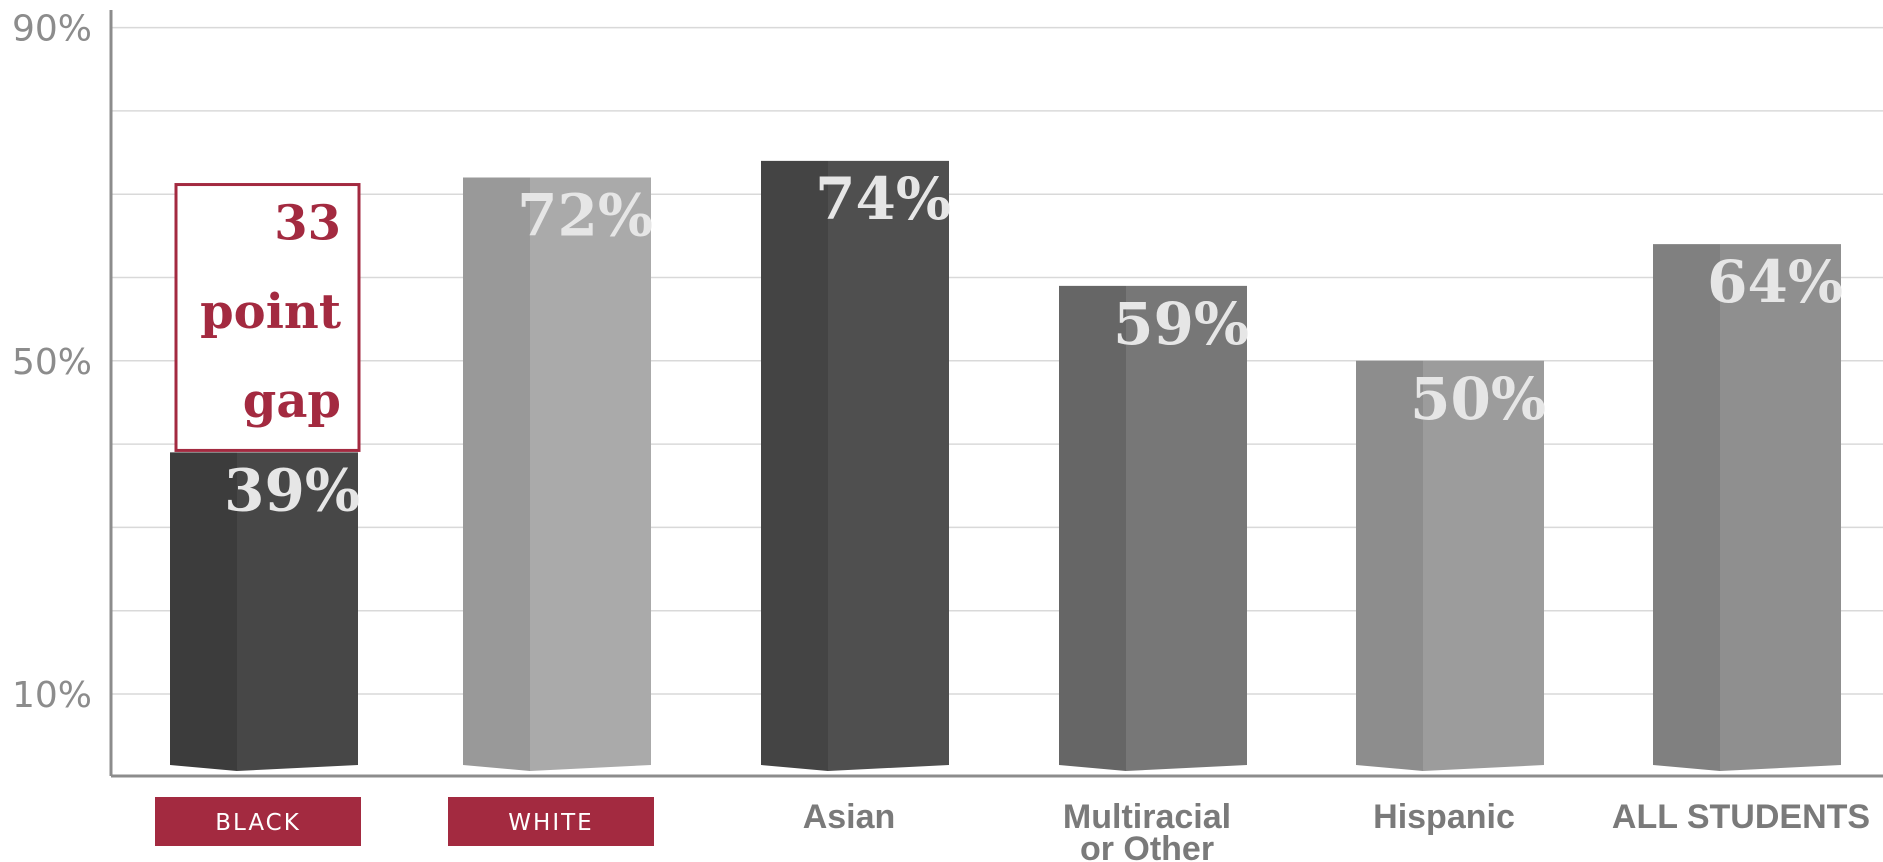 The image size is (1883, 862). Describe the element at coordinates (52, 29) in the screenshot. I see `y-tick-label: 90%` at that location.